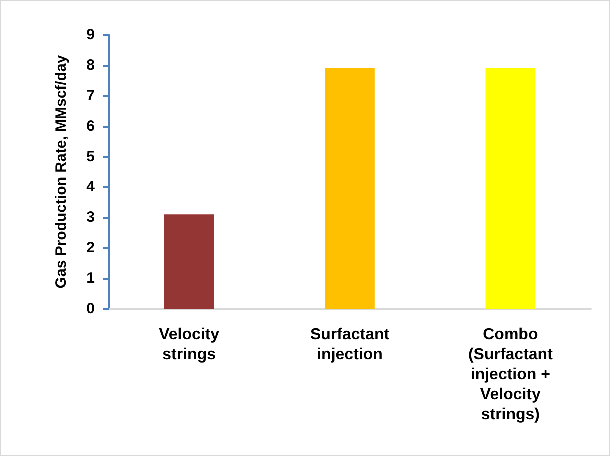  I want to click on x-tick-label: Velocity strings, so click(189, 345).